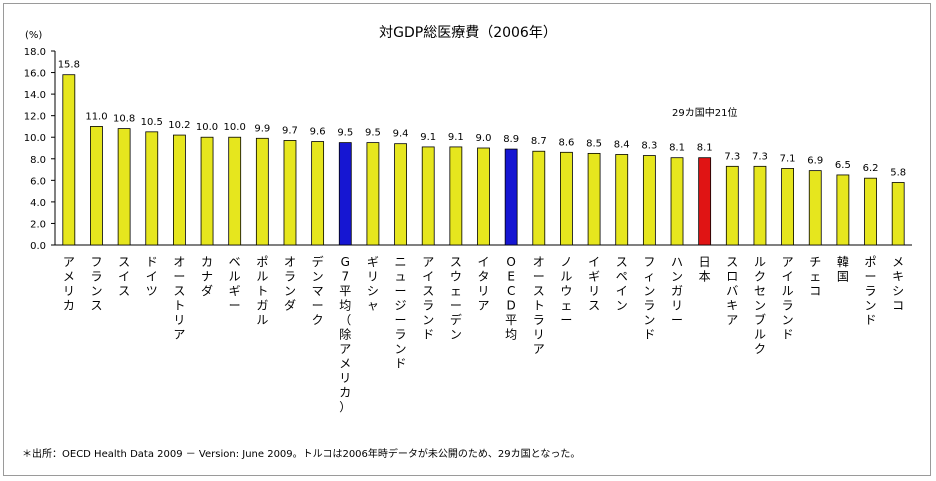 The image size is (936, 481). I want to click on category-char: ジ, so click(401, 306).